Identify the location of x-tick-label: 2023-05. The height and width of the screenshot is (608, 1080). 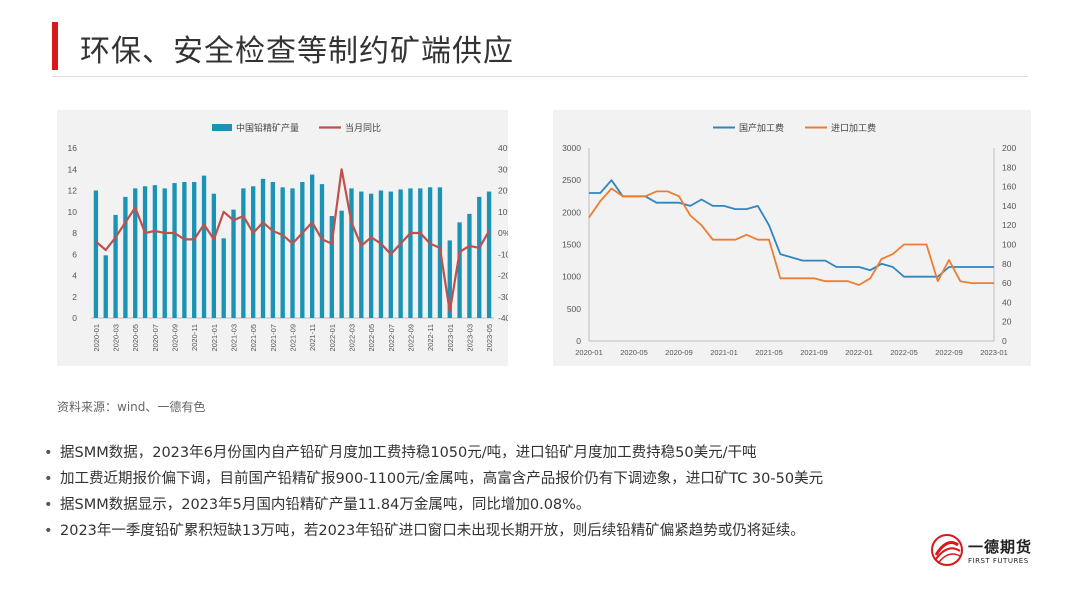
(489, 338).